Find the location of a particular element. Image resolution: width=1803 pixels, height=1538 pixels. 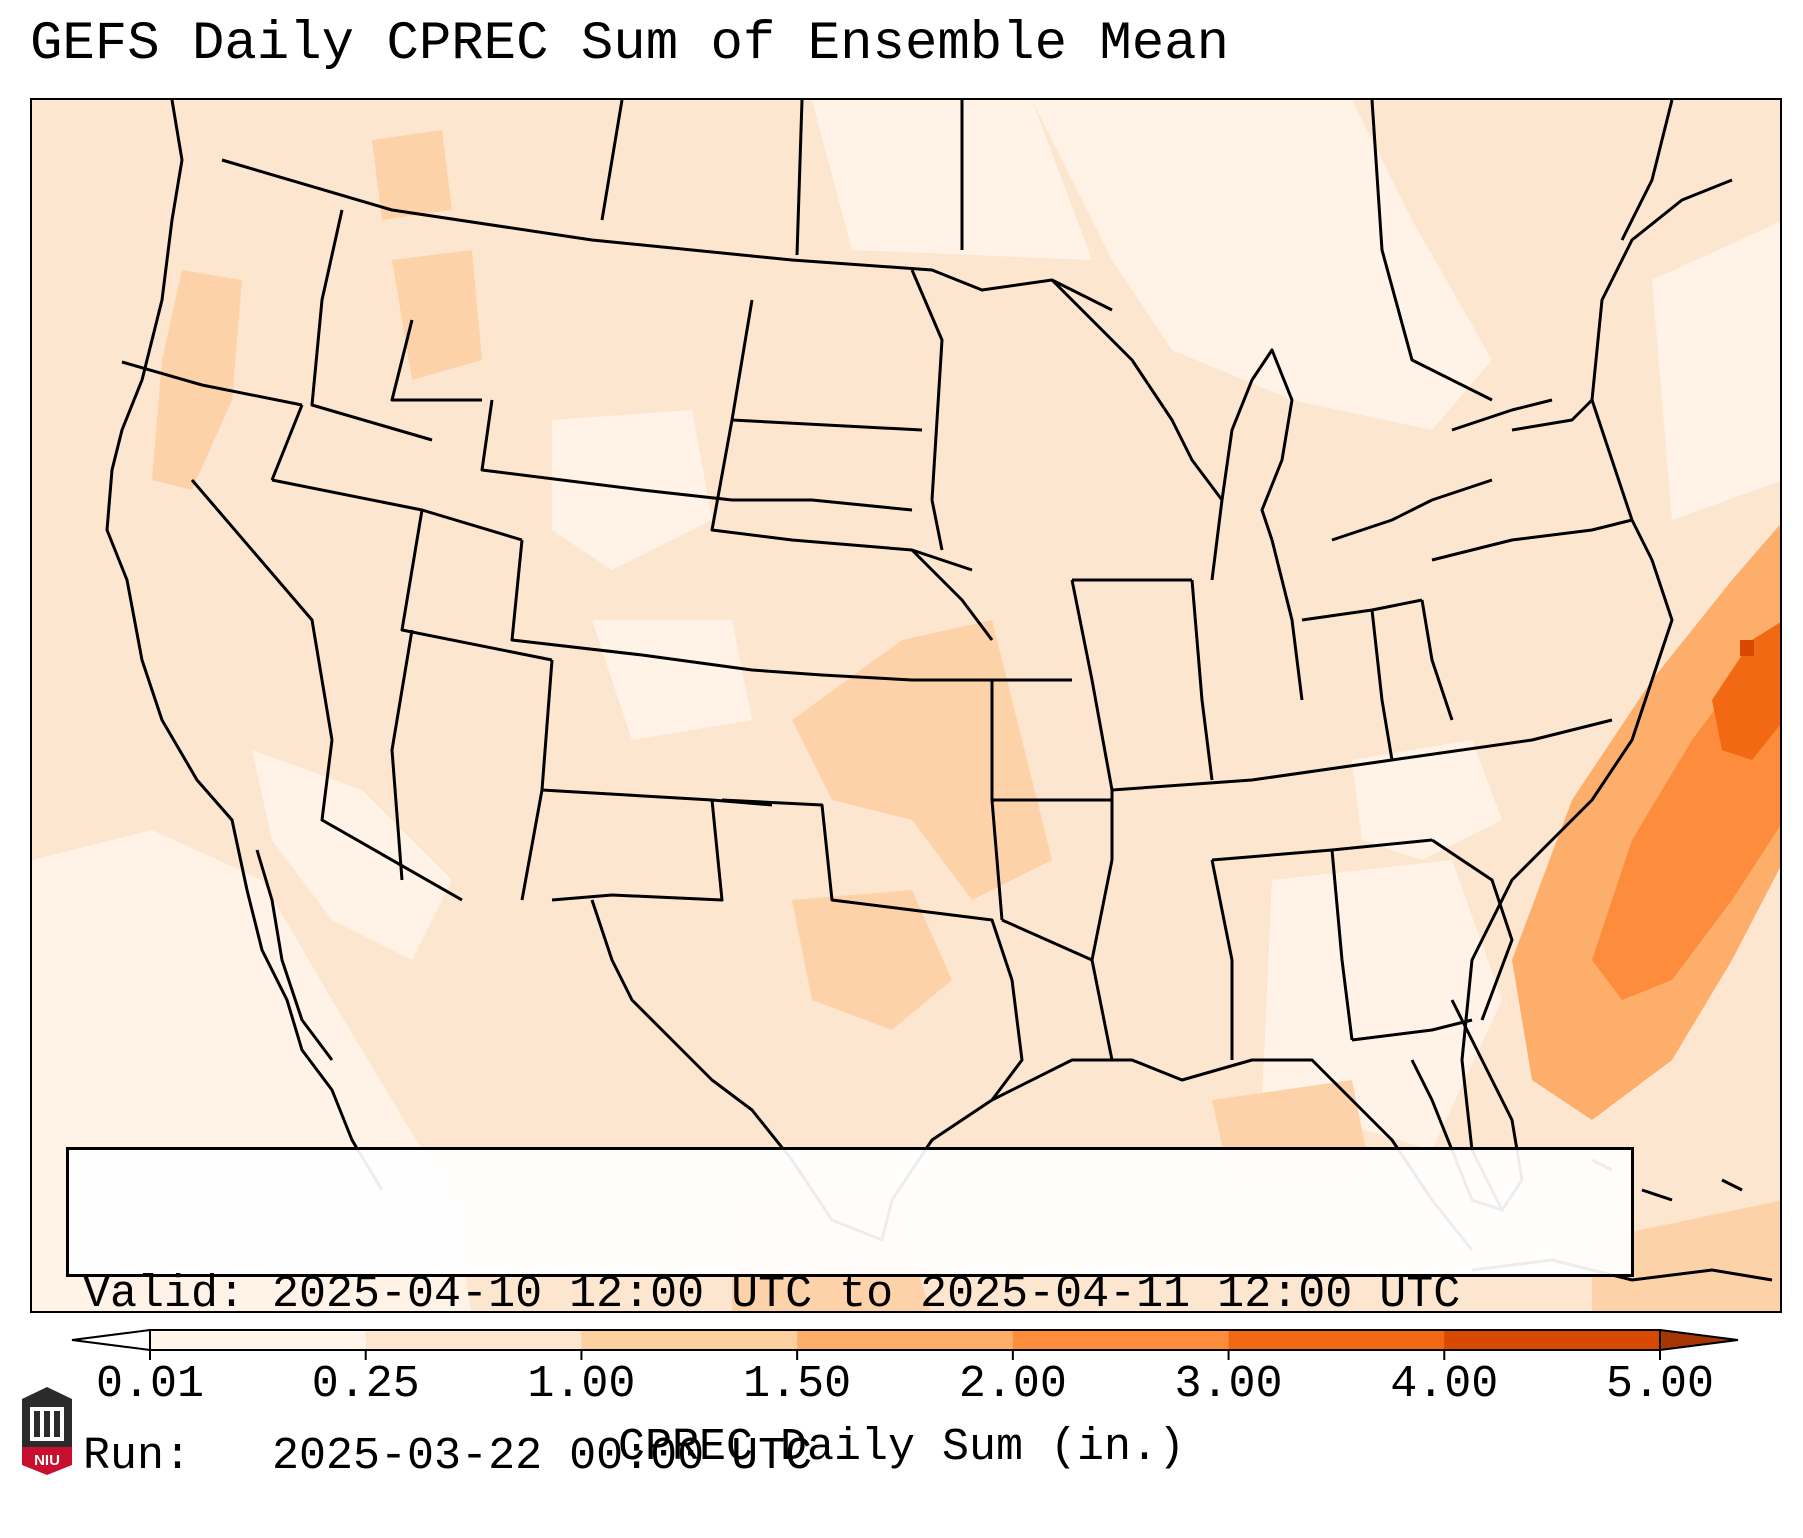

colorbar-tick-label: 5.00 is located at coordinates (1660, 1384).